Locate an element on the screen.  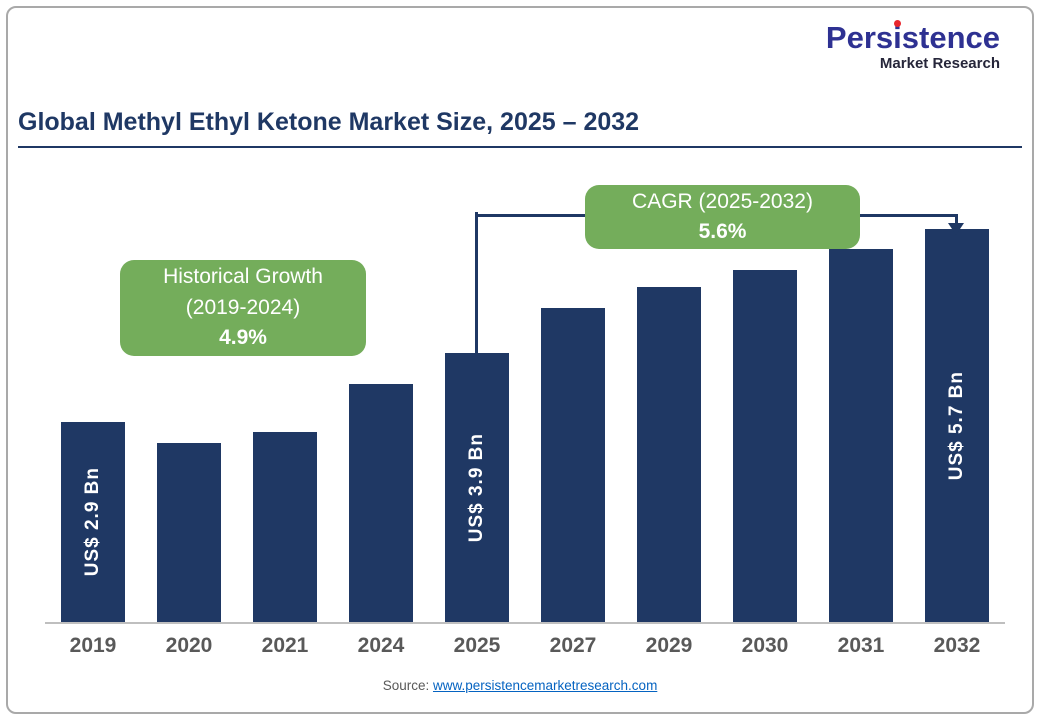
x-label-2029: 2029 is located at coordinates (669, 645).